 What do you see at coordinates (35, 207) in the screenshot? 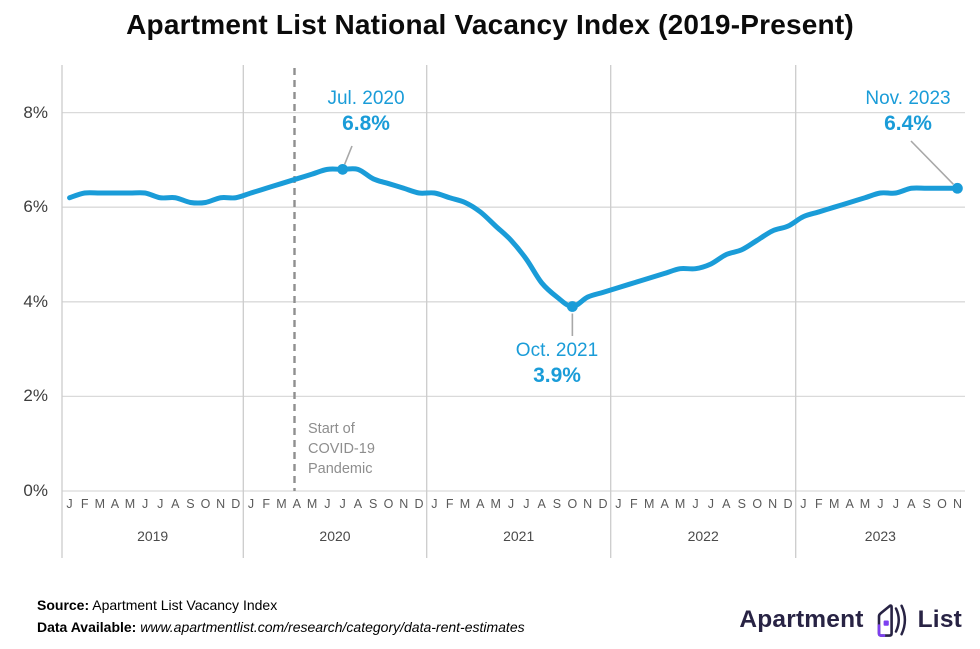
I see `y-tick-label: 6%` at bounding box center [35, 207].